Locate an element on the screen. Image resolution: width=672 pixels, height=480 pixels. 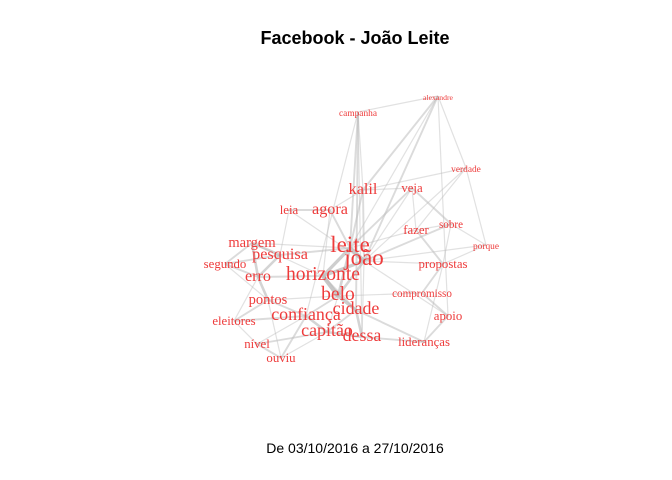
edge-eleitores-erro is located at coordinates (246, 299).